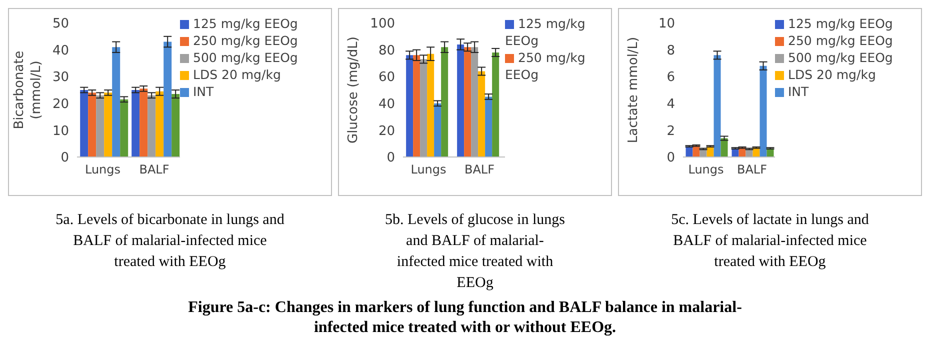 The height and width of the screenshot is (353, 930). What do you see at coordinates (670, 131) in the screenshot?
I see `y-tick-label: 2` at bounding box center [670, 131].